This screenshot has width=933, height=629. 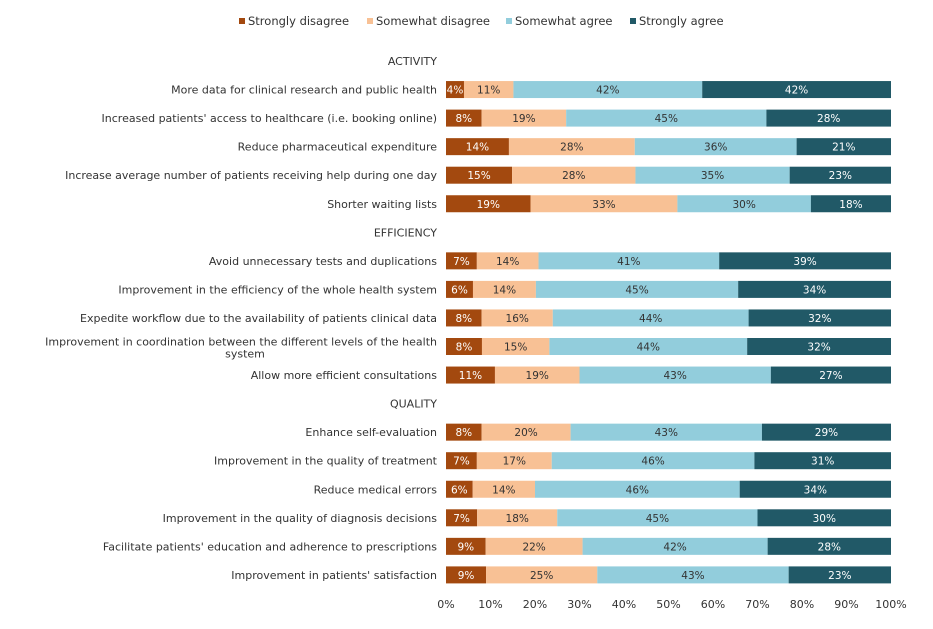 What do you see at coordinates (412, 61) in the screenshot?
I see `section-header: ACTIVITY` at bounding box center [412, 61].